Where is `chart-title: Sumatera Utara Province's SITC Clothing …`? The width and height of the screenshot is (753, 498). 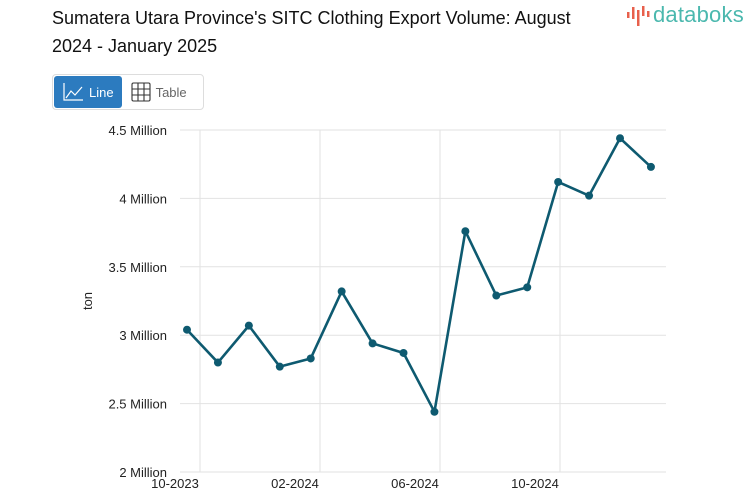 chart-title: Sumatera Utara Province's SITC Clothing … is located at coordinates (311, 32).